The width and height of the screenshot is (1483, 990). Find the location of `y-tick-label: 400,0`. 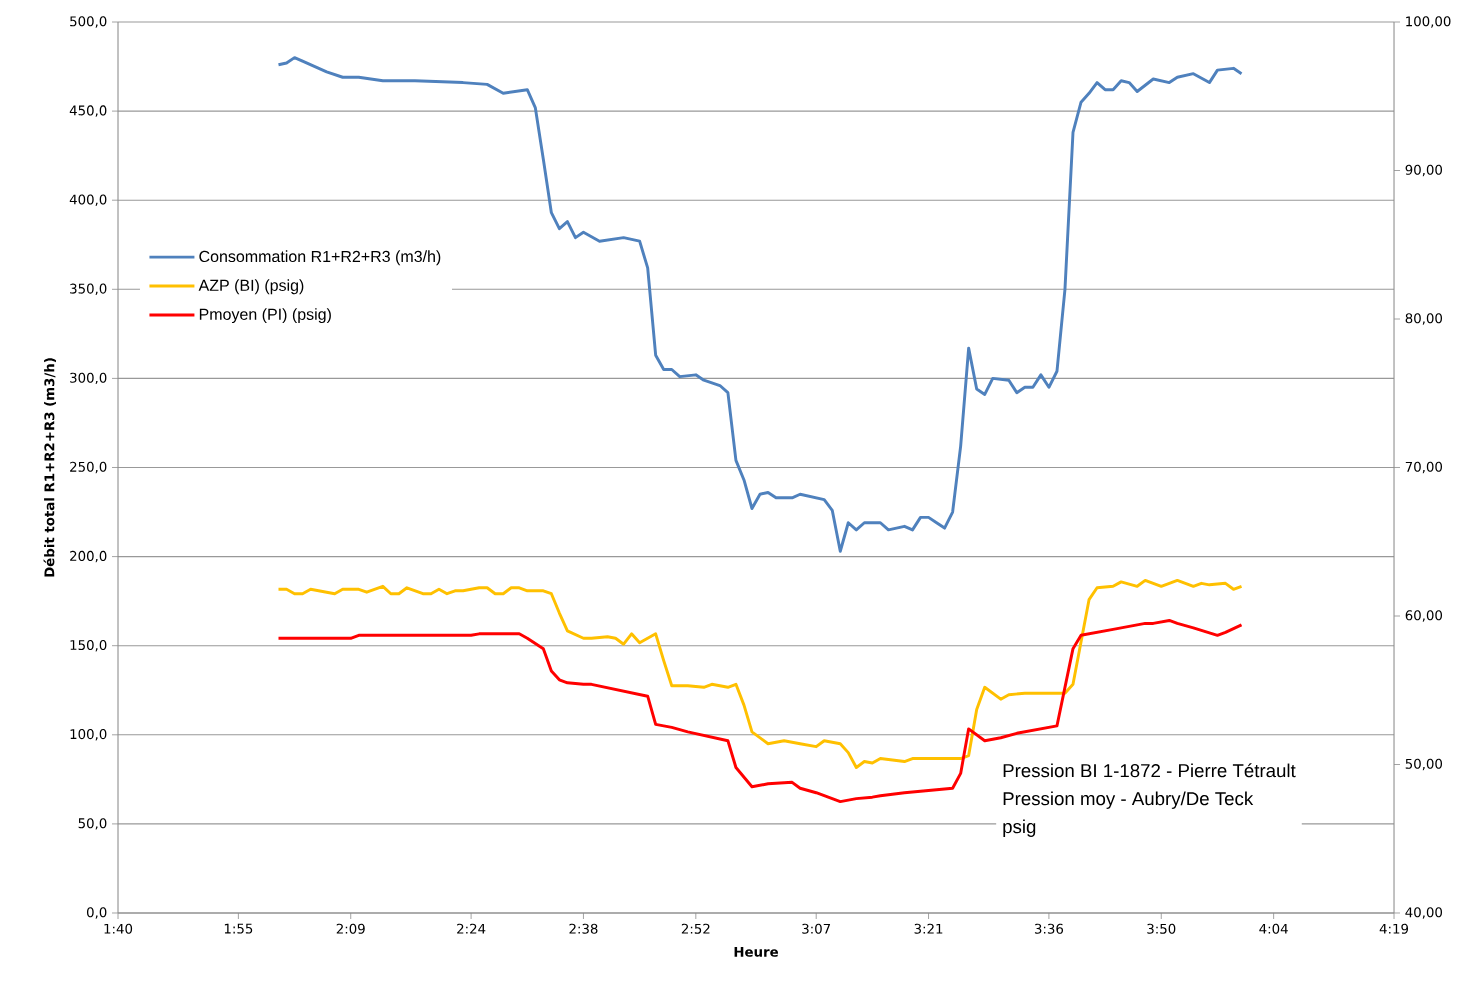

y-tick-label: 400,0 is located at coordinates (88, 200).